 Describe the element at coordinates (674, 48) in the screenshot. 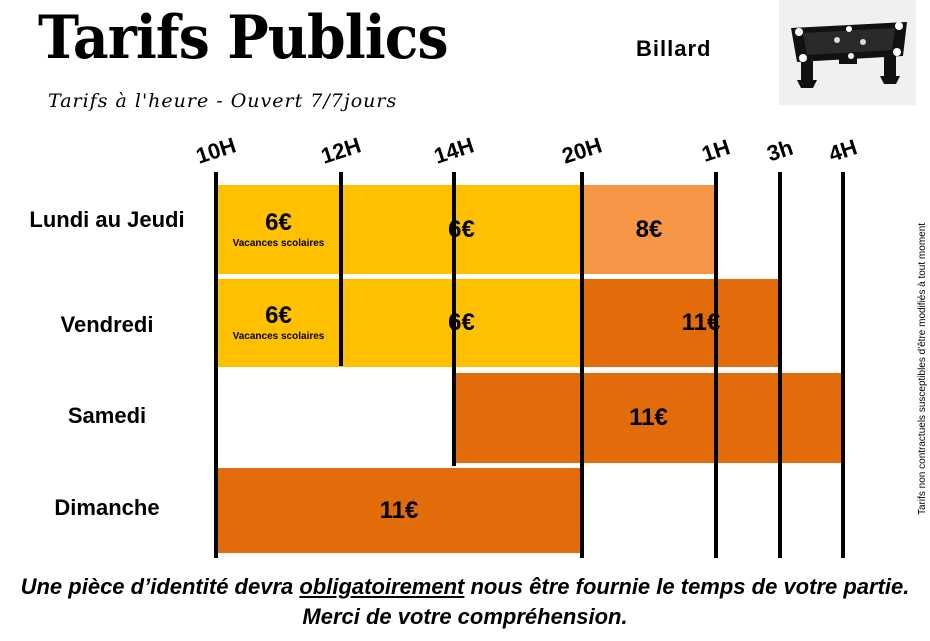

I see `game-name: Billard` at that location.